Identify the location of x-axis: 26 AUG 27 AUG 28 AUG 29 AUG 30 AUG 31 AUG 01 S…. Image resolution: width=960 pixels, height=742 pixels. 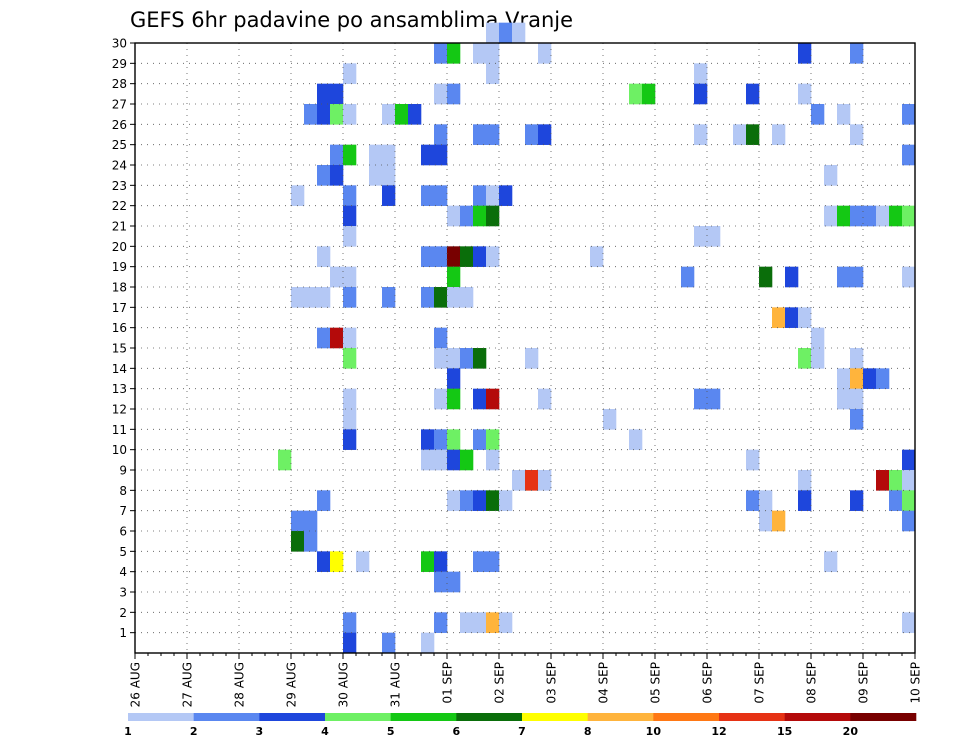
(526, 680).